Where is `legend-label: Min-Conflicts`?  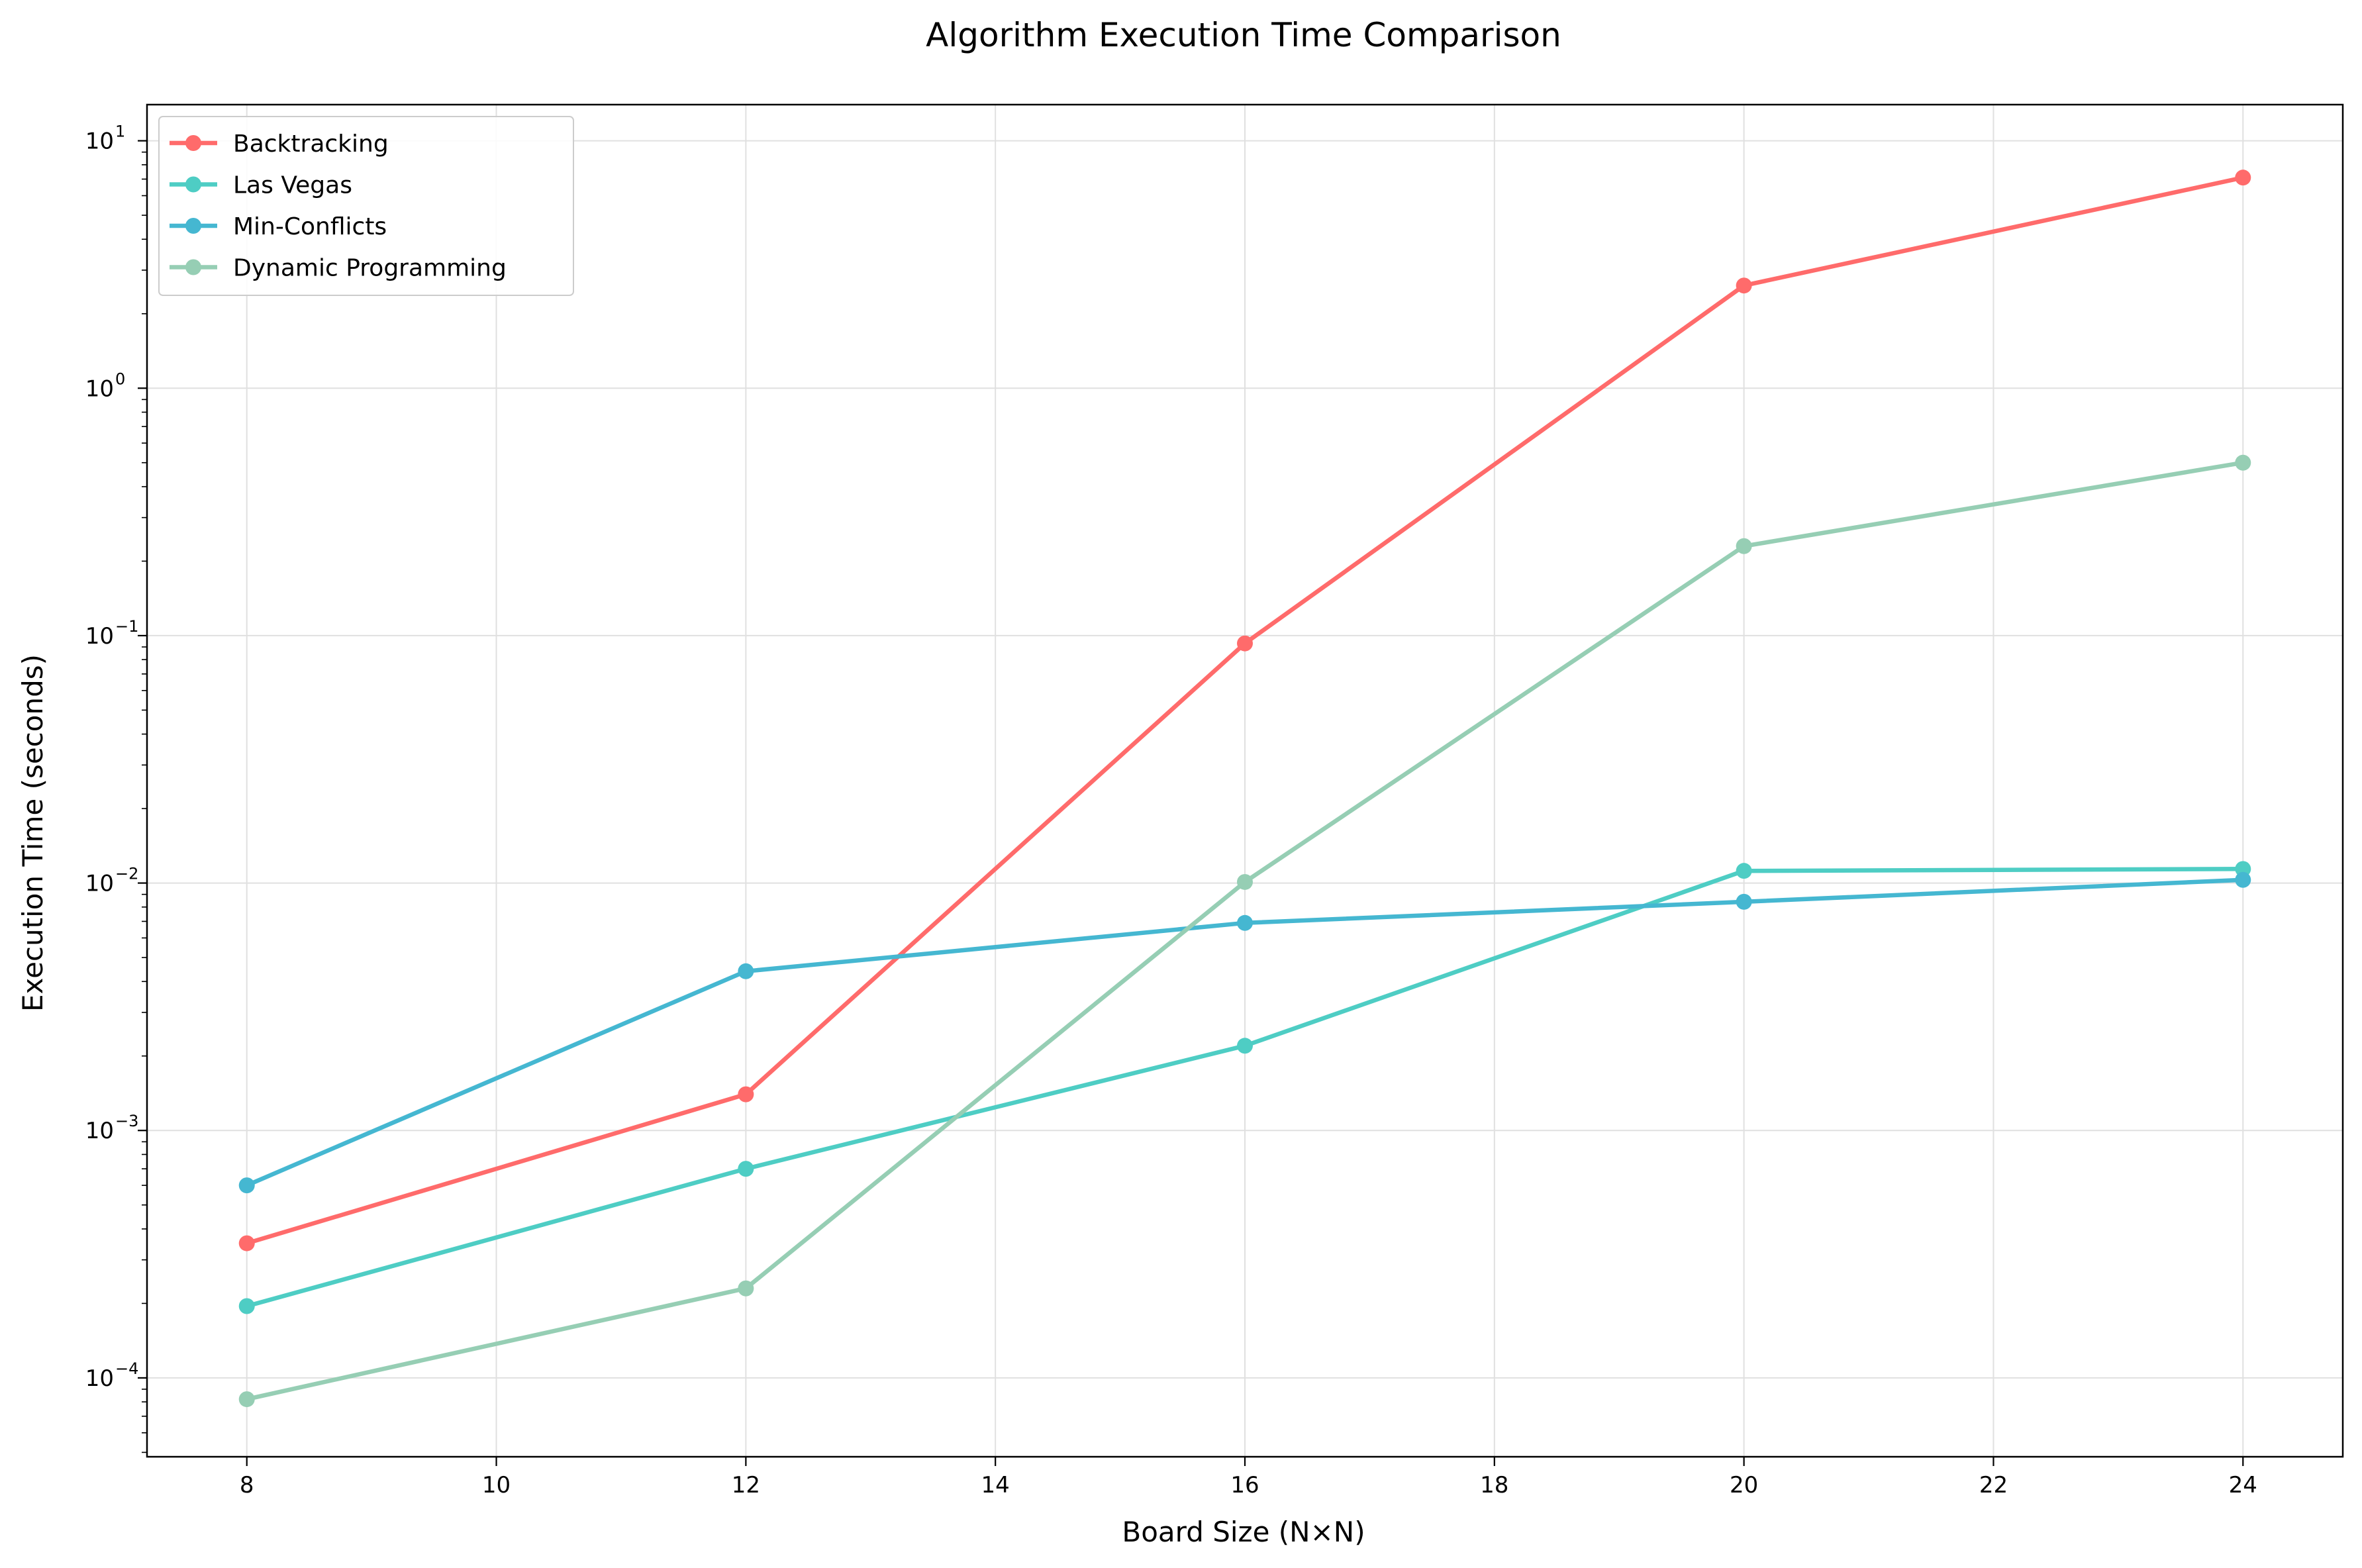 legend-label: Min-Conflicts is located at coordinates (310, 226).